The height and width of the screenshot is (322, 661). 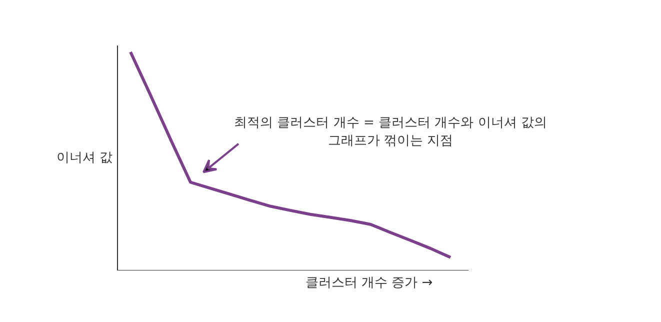 What do you see at coordinates (390, 131) in the screenshot?
I see `annotation: 최적의 클러스터 개수 = 클러스터 개수와 이너셔 값의 그래프가 꺾이는 지점` at bounding box center [390, 131].